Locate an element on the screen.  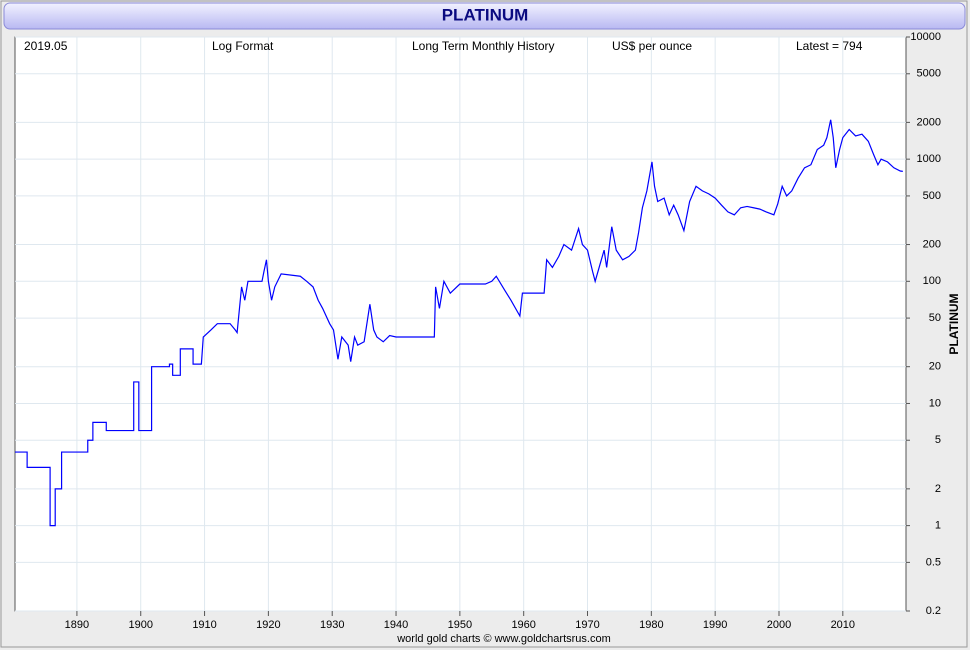
x-tick-label: 1980 is located at coordinates (651, 625).